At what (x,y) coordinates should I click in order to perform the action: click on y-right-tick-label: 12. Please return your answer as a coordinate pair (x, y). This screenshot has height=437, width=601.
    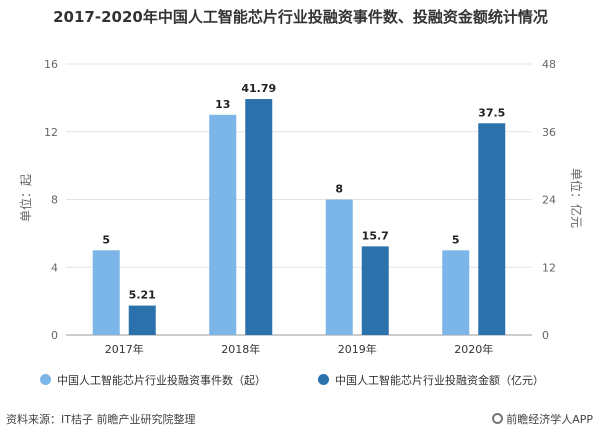
    Looking at the image, I should click on (549, 267).